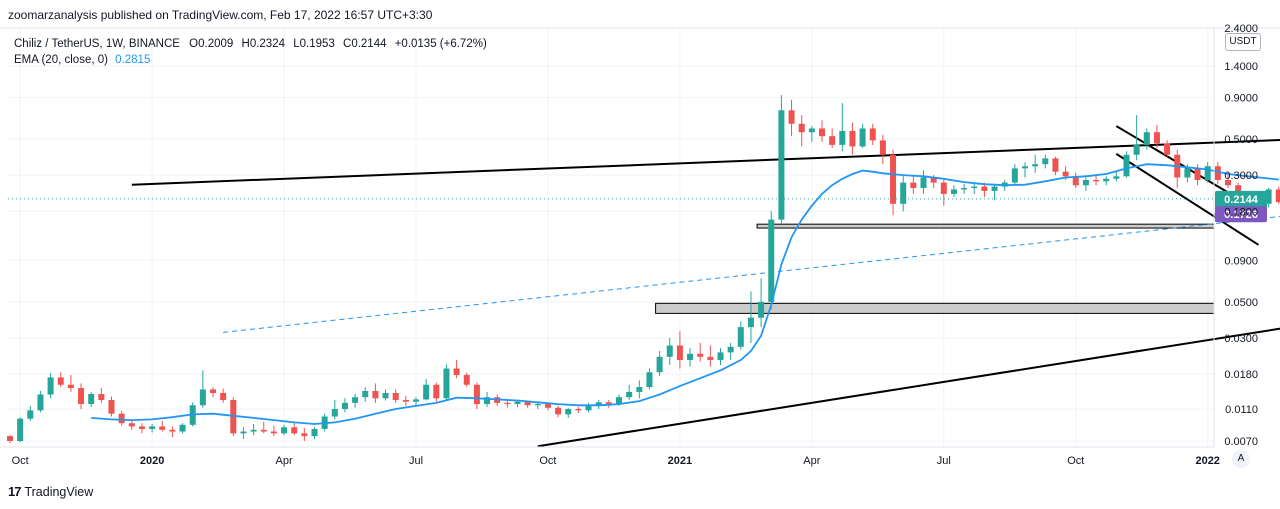 This screenshot has width=1280, height=509. What do you see at coordinates (1241, 215) in the screenshot?
I see `purple-level-value: 0.1726` at bounding box center [1241, 215].